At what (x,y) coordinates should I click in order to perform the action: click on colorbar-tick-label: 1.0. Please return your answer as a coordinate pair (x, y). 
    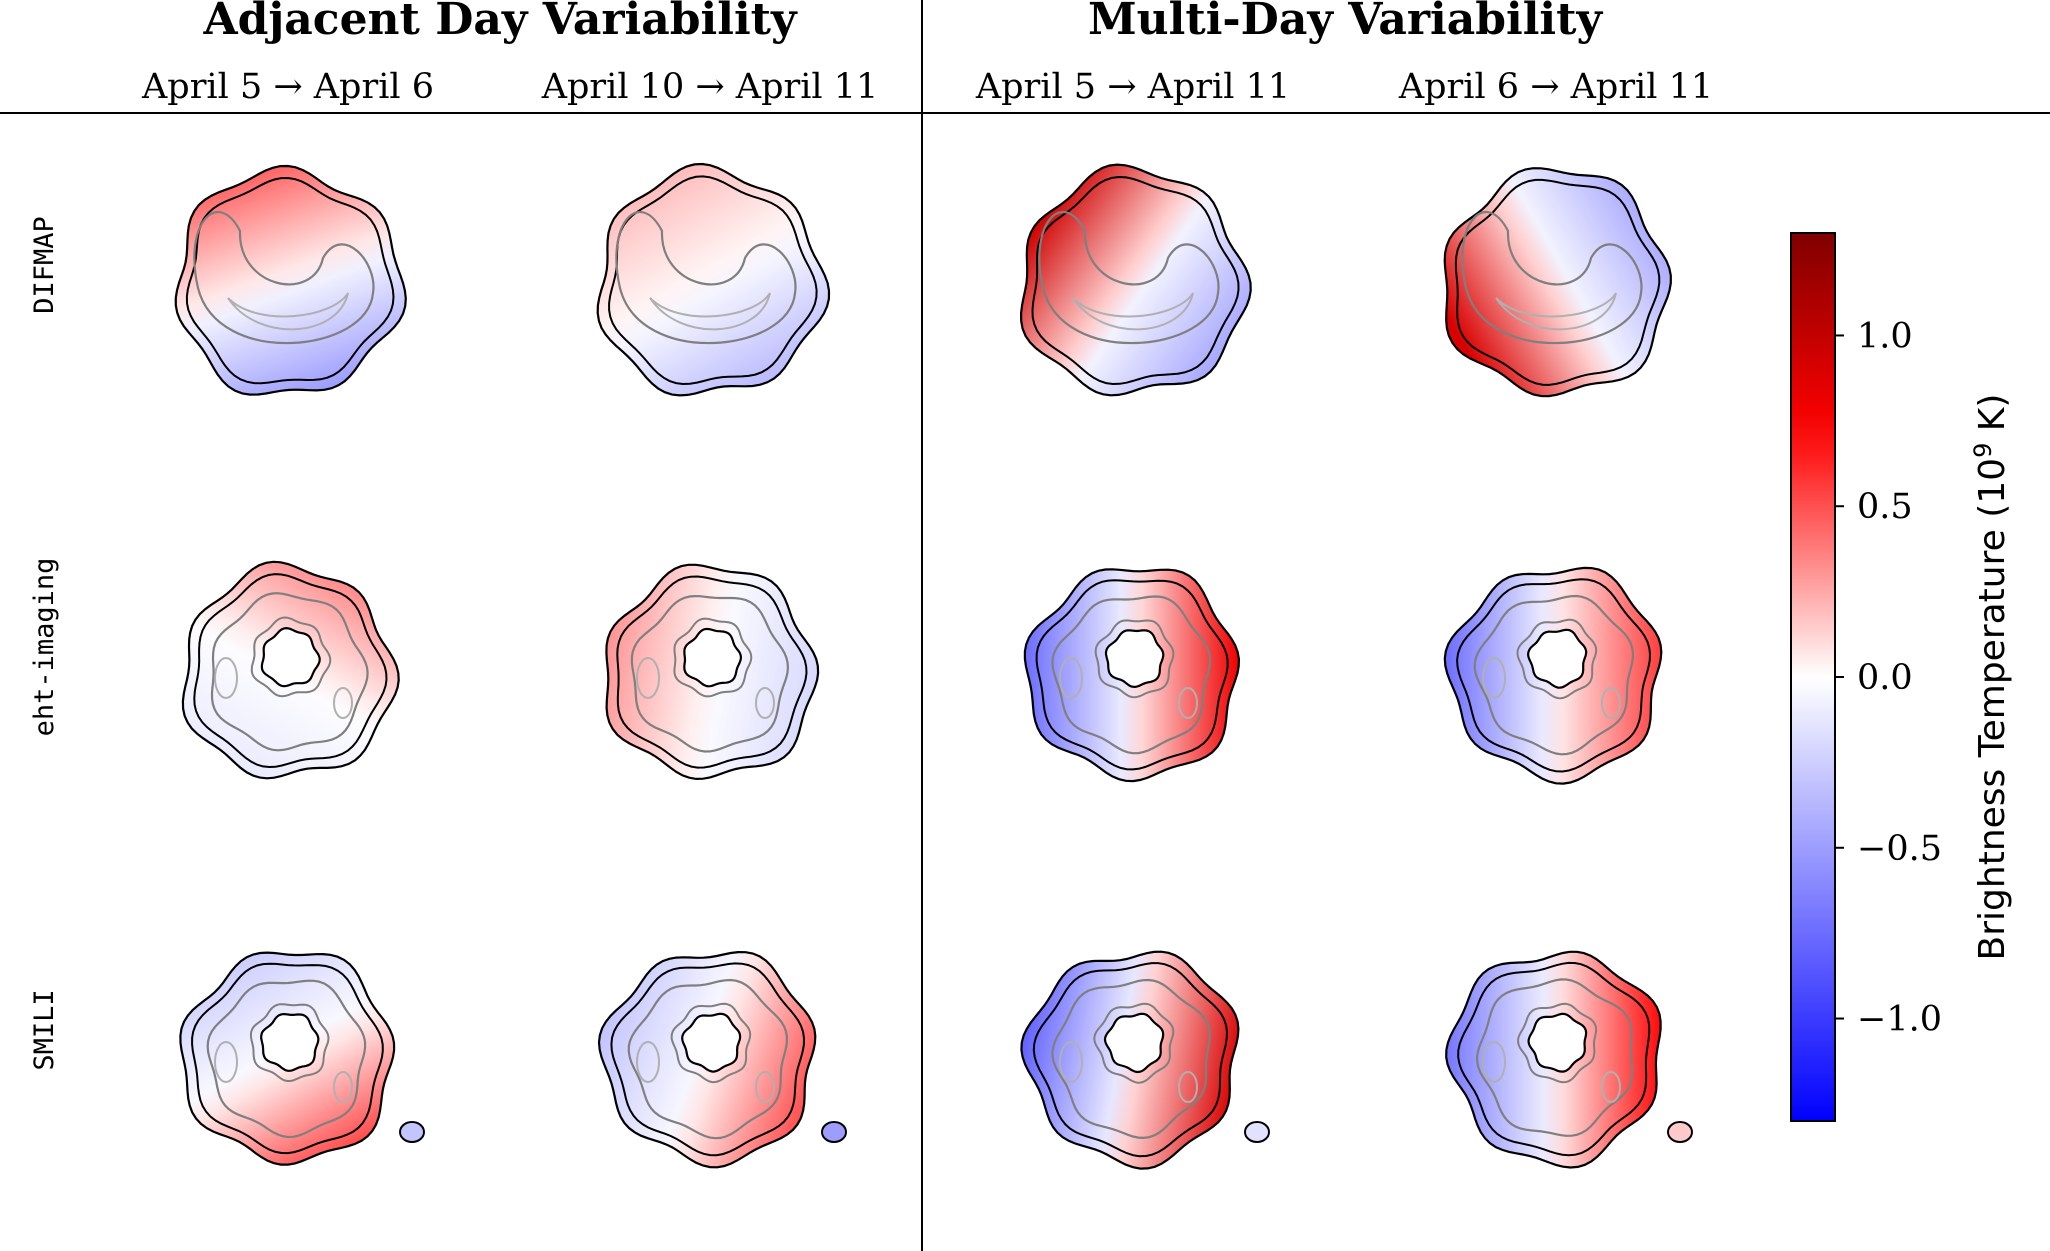
    Looking at the image, I should click on (1885, 336).